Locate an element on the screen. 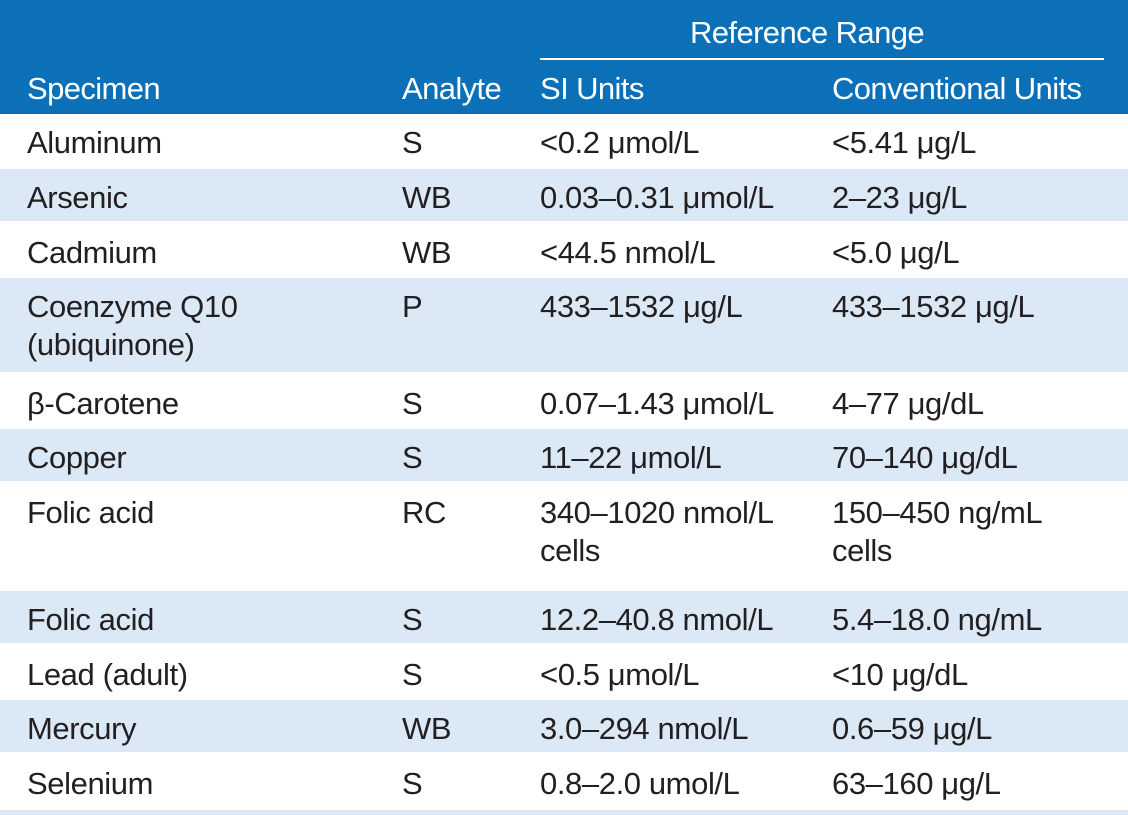 Image resolution: width=1128 pixels, height=815 pixels. conventional-units-cell: 5.4–18.0 ng/mL is located at coordinates (937, 619).